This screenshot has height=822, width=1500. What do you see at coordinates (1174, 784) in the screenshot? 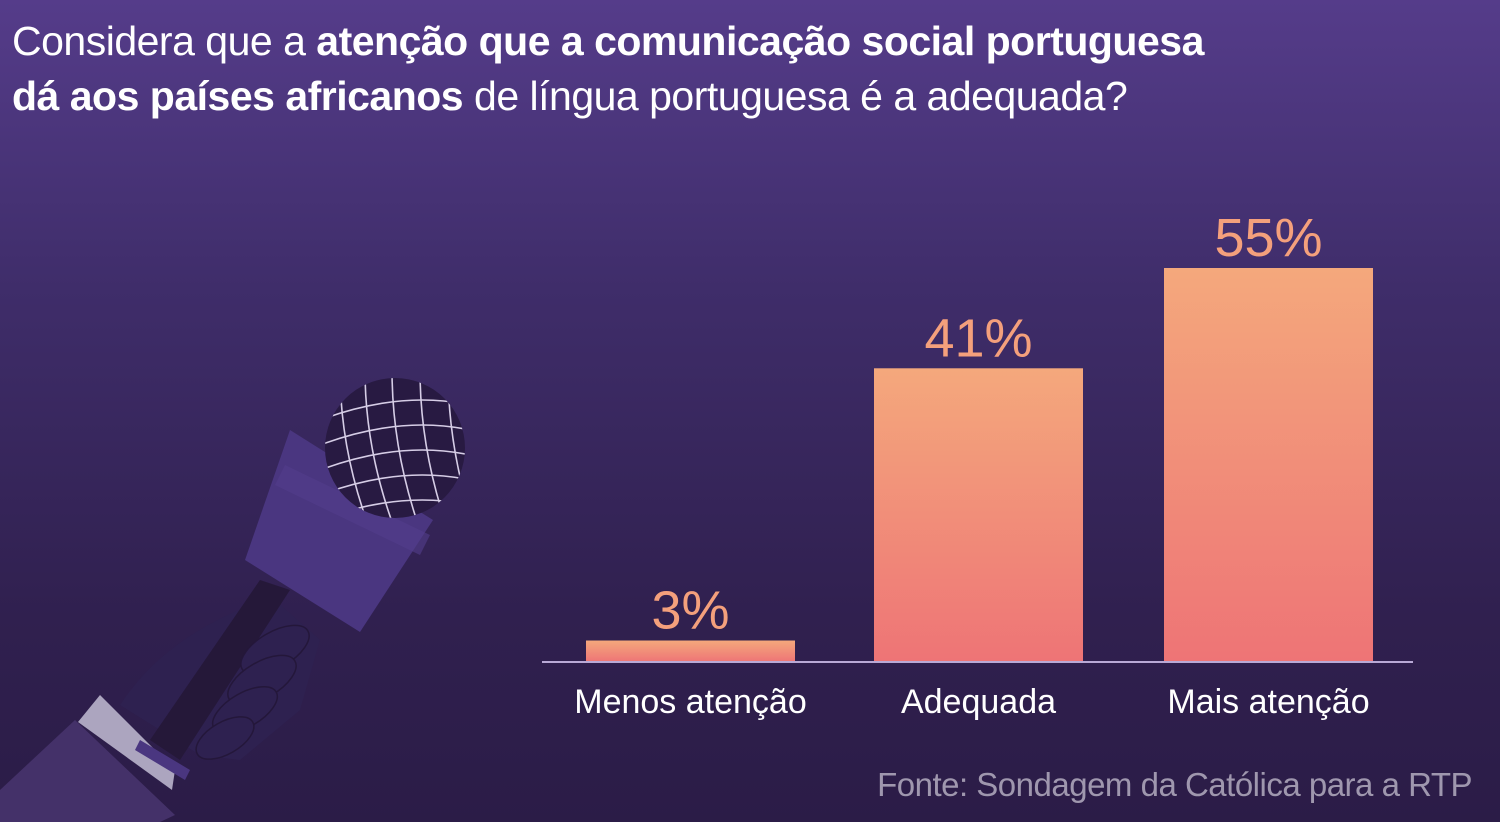
I see `source-note: Fonte: Sondagem da Católica para a RTP` at bounding box center [1174, 784].